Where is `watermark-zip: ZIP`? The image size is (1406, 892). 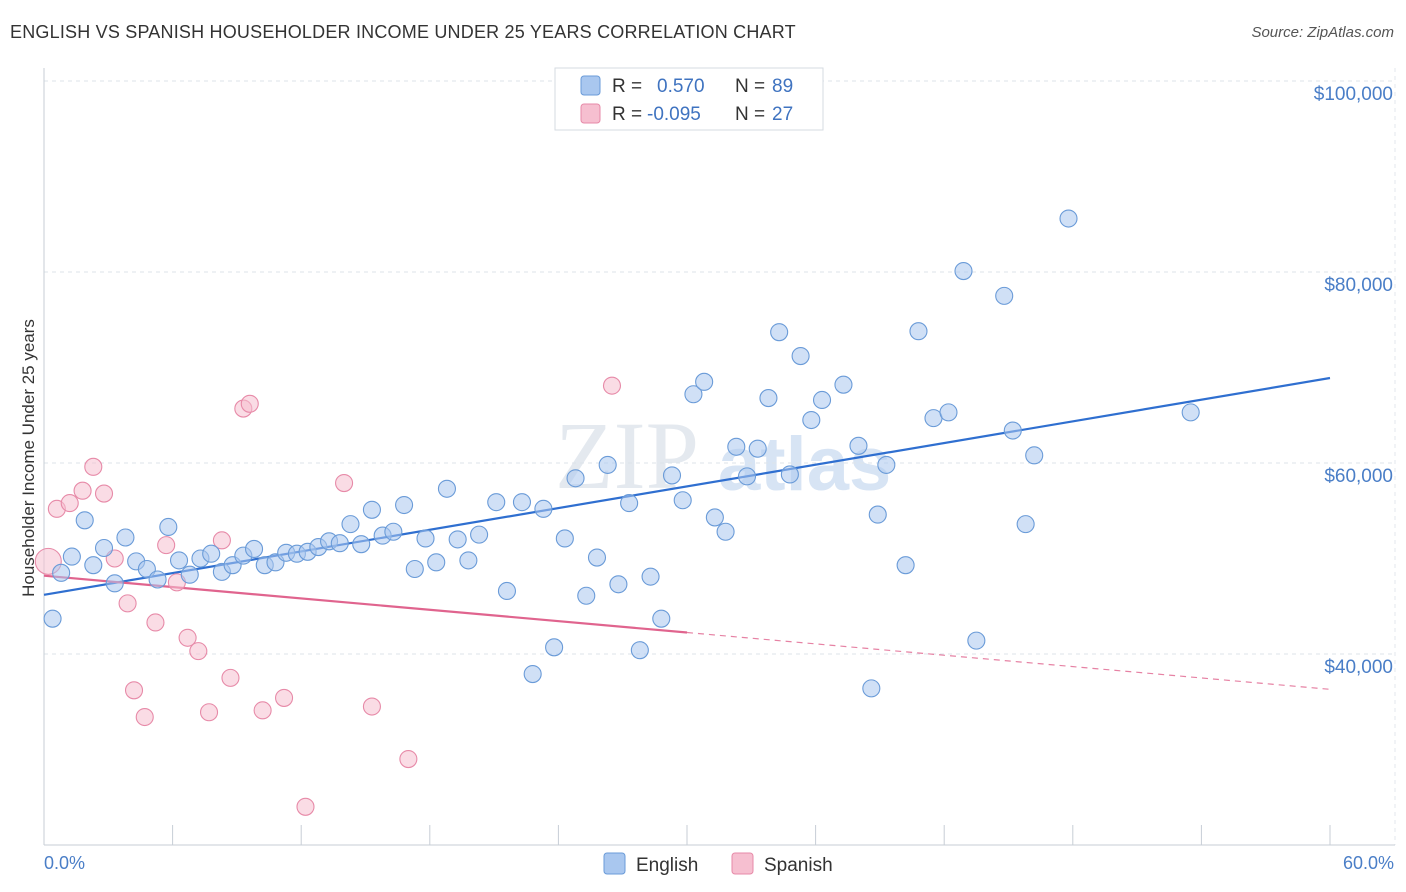 watermark-zip: ZIP is located at coordinates (627, 455).